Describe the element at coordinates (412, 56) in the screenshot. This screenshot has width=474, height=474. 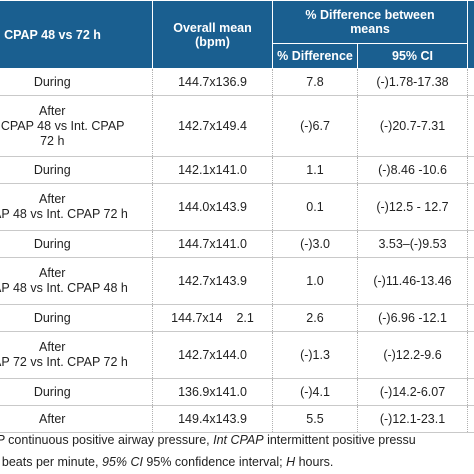
I see `header-ci95: 95% CI` at that location.